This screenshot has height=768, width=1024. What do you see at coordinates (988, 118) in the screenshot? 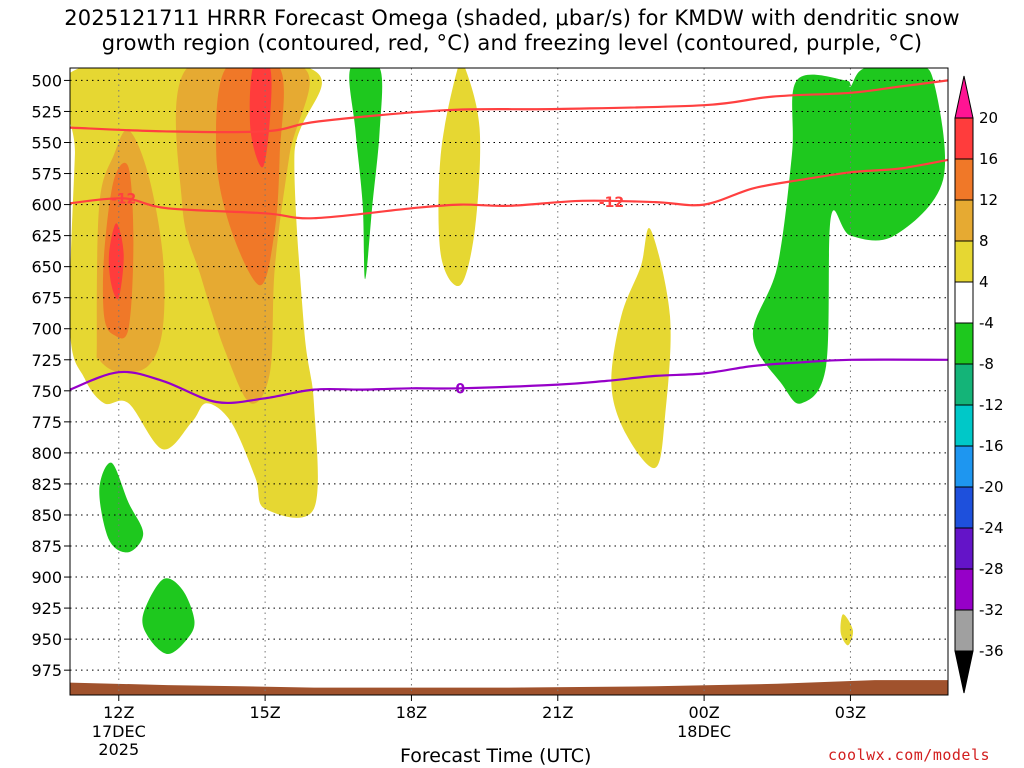
I see `colorbar-label-20: 20` at bounding box center [988, 118].